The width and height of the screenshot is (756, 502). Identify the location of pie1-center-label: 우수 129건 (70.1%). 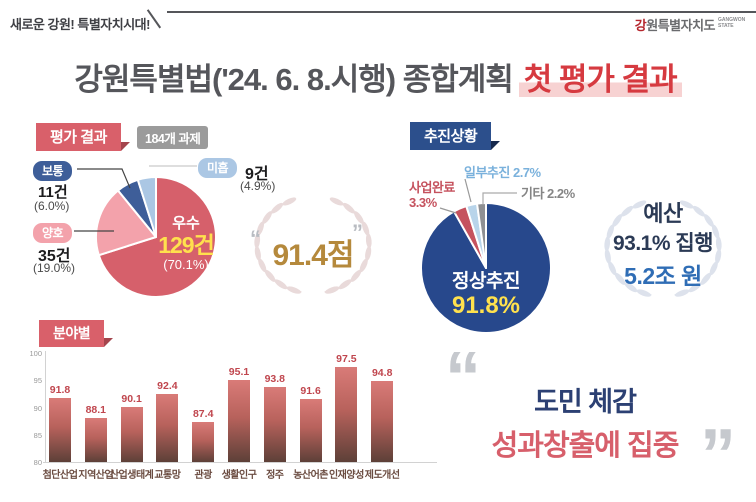
(186, 243).